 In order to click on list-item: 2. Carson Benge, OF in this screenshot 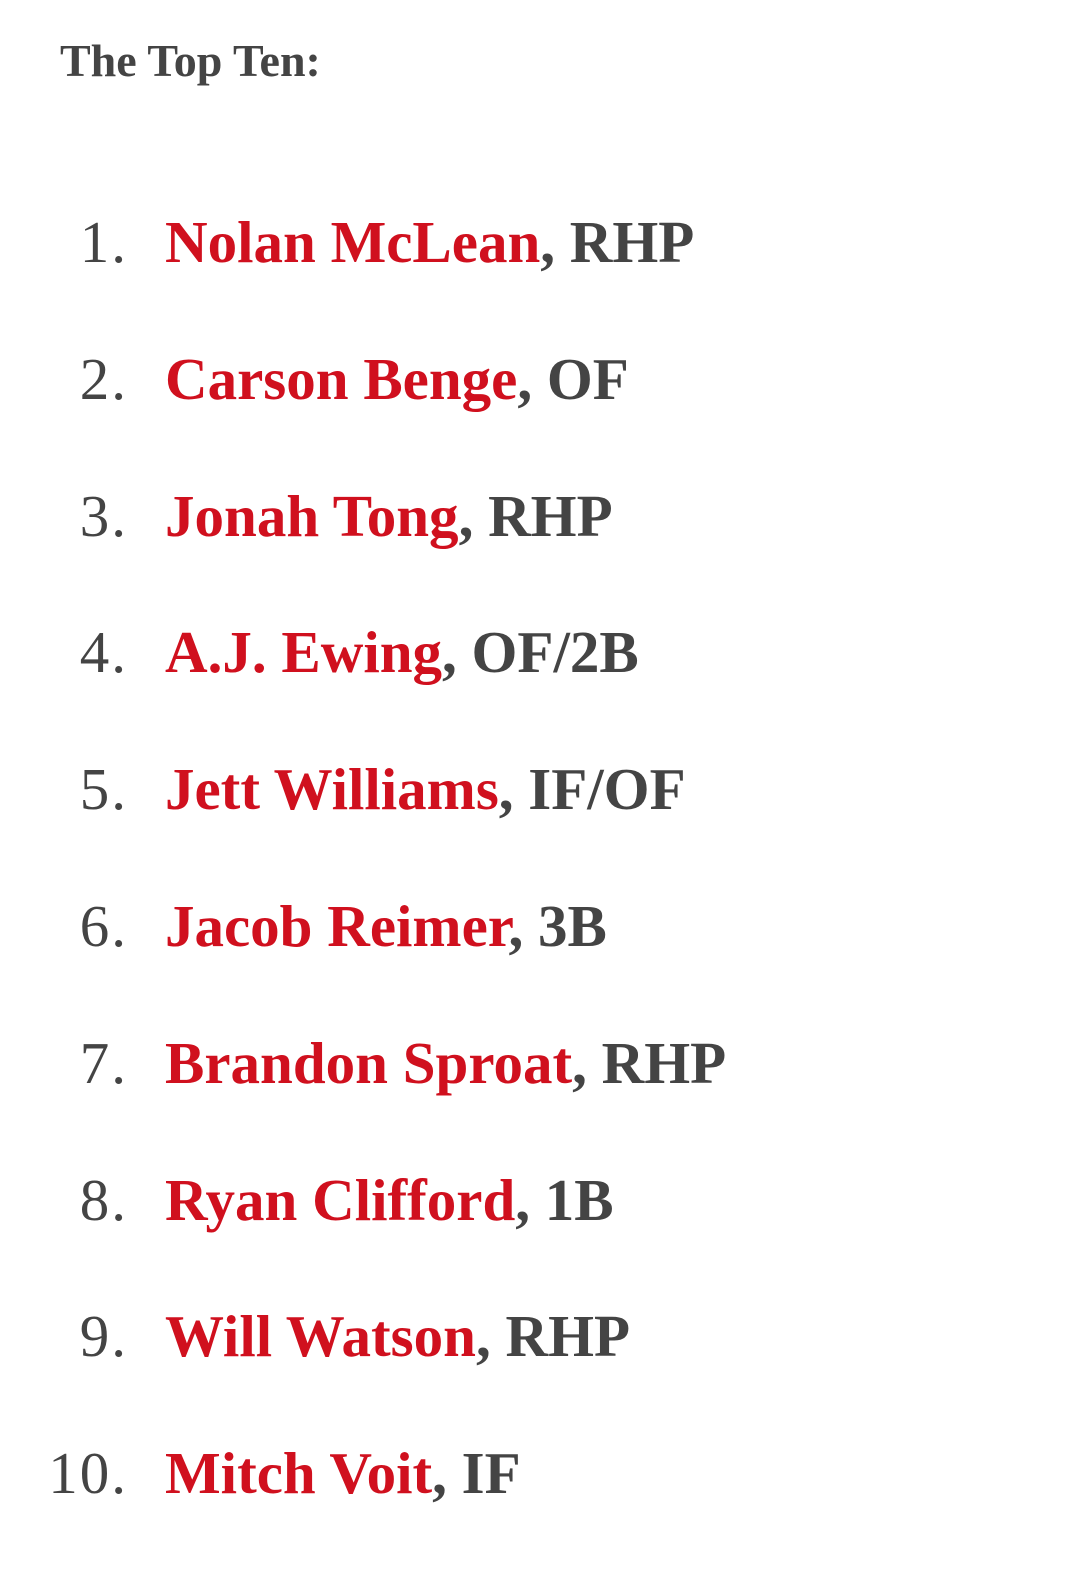, I will do `click(540, 379)`.